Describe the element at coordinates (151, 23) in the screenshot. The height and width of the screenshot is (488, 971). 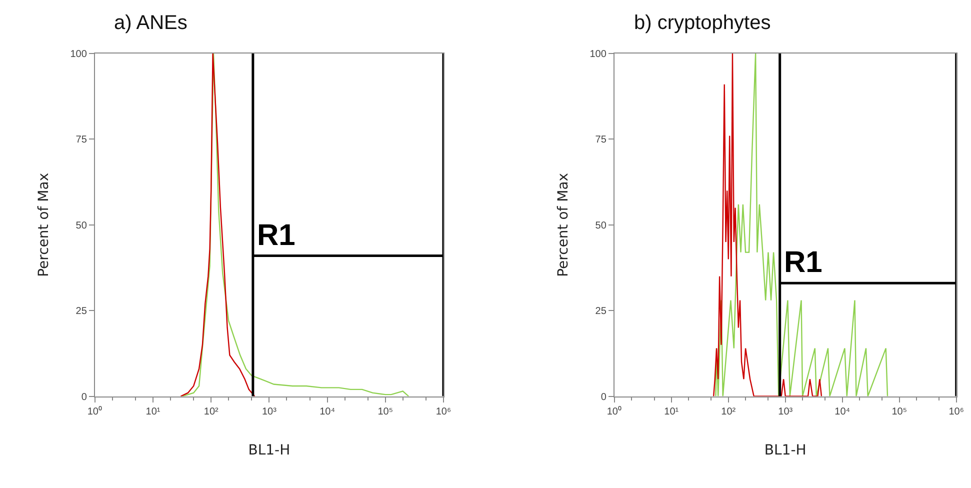
I see `chart-title: a) ANEs` at that location.